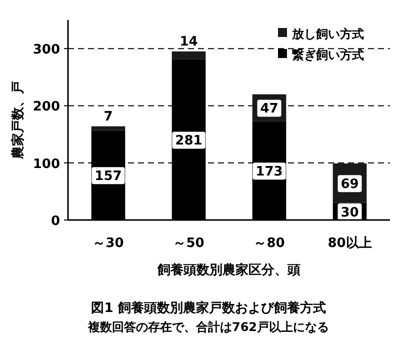 The width and height of the screenshot is (397, 350). I want to click on x-axis-title: 飼養頭数別農家区分、頭, so click(228, 270).